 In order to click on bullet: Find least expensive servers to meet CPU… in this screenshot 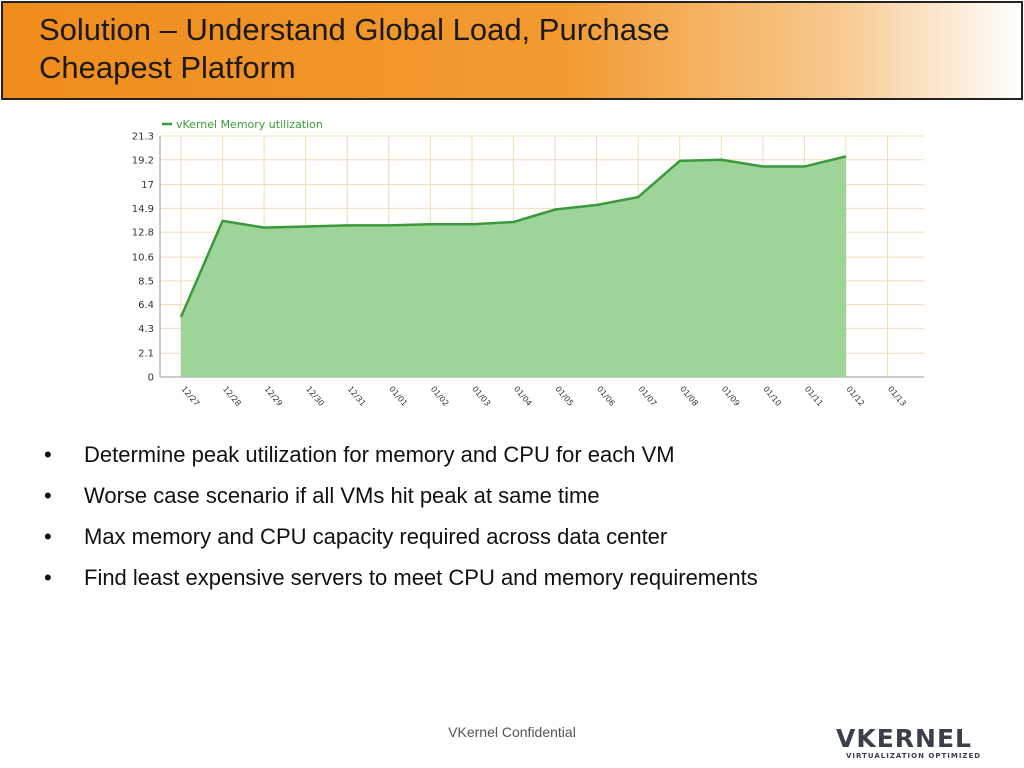, I will do `click(401, 585)`.